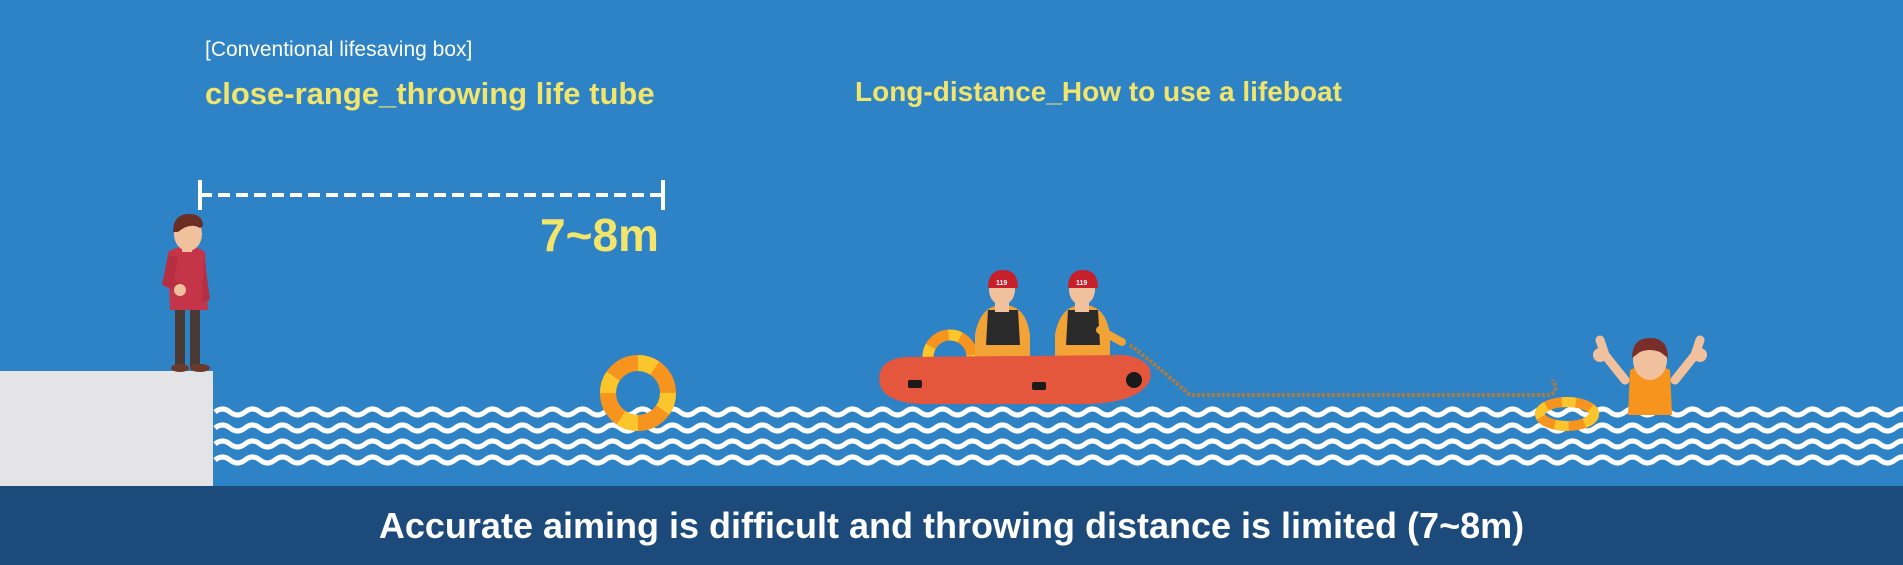  Describe the element at coordinates (1650, 375) in the screenshot. I see `swimmer-icon` at that location.